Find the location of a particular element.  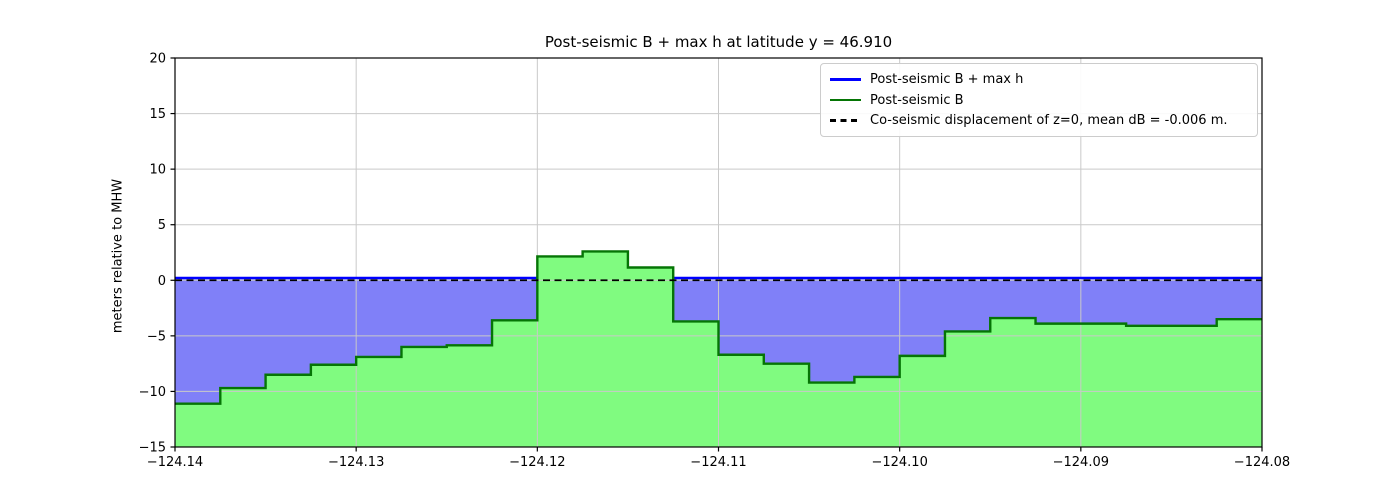

y-tick-label: 0 is located at coordinates (162, 281).